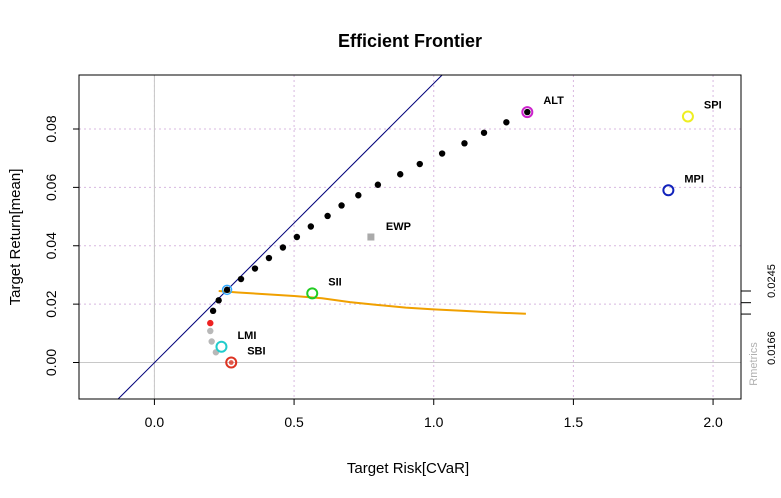  Describe the element at coordinates (155, 422) in the screenshot. I see `x-tick-label: 0.0` at that location.